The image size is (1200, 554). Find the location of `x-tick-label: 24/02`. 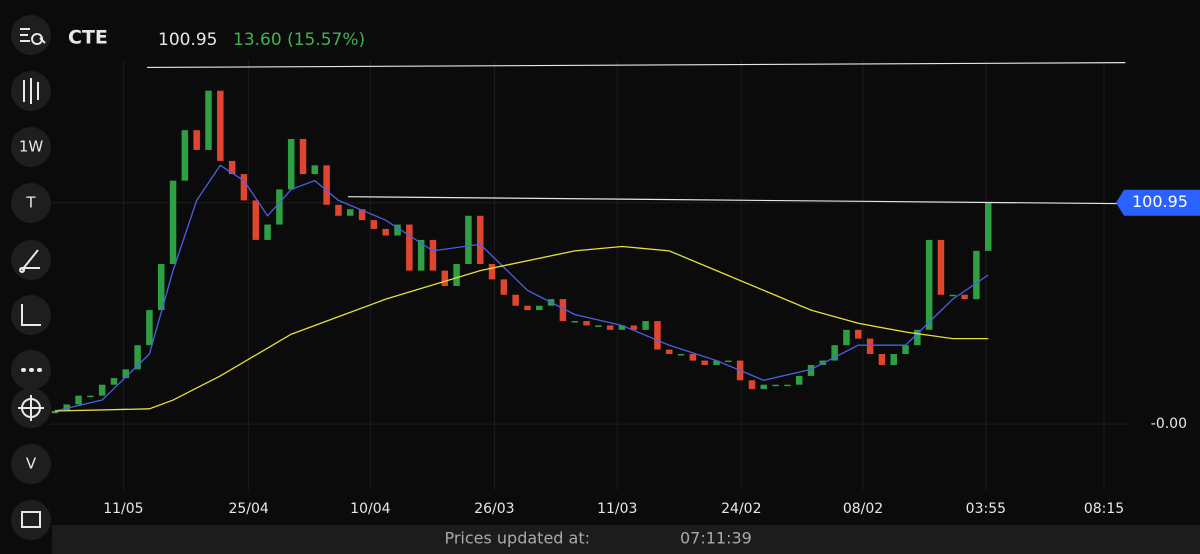

x-tick-label: 24/02 is located at coordinates (741, 509).